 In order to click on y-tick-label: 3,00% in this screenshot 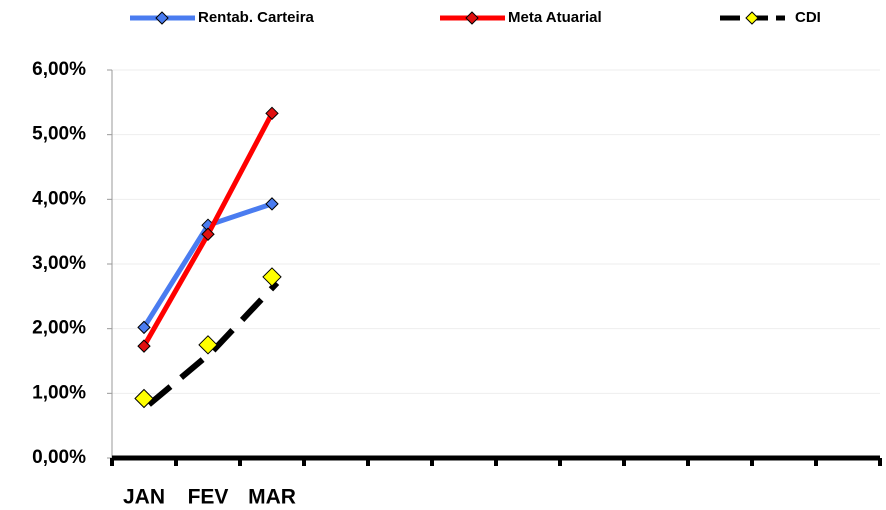, I will do `click(59, 263)`.